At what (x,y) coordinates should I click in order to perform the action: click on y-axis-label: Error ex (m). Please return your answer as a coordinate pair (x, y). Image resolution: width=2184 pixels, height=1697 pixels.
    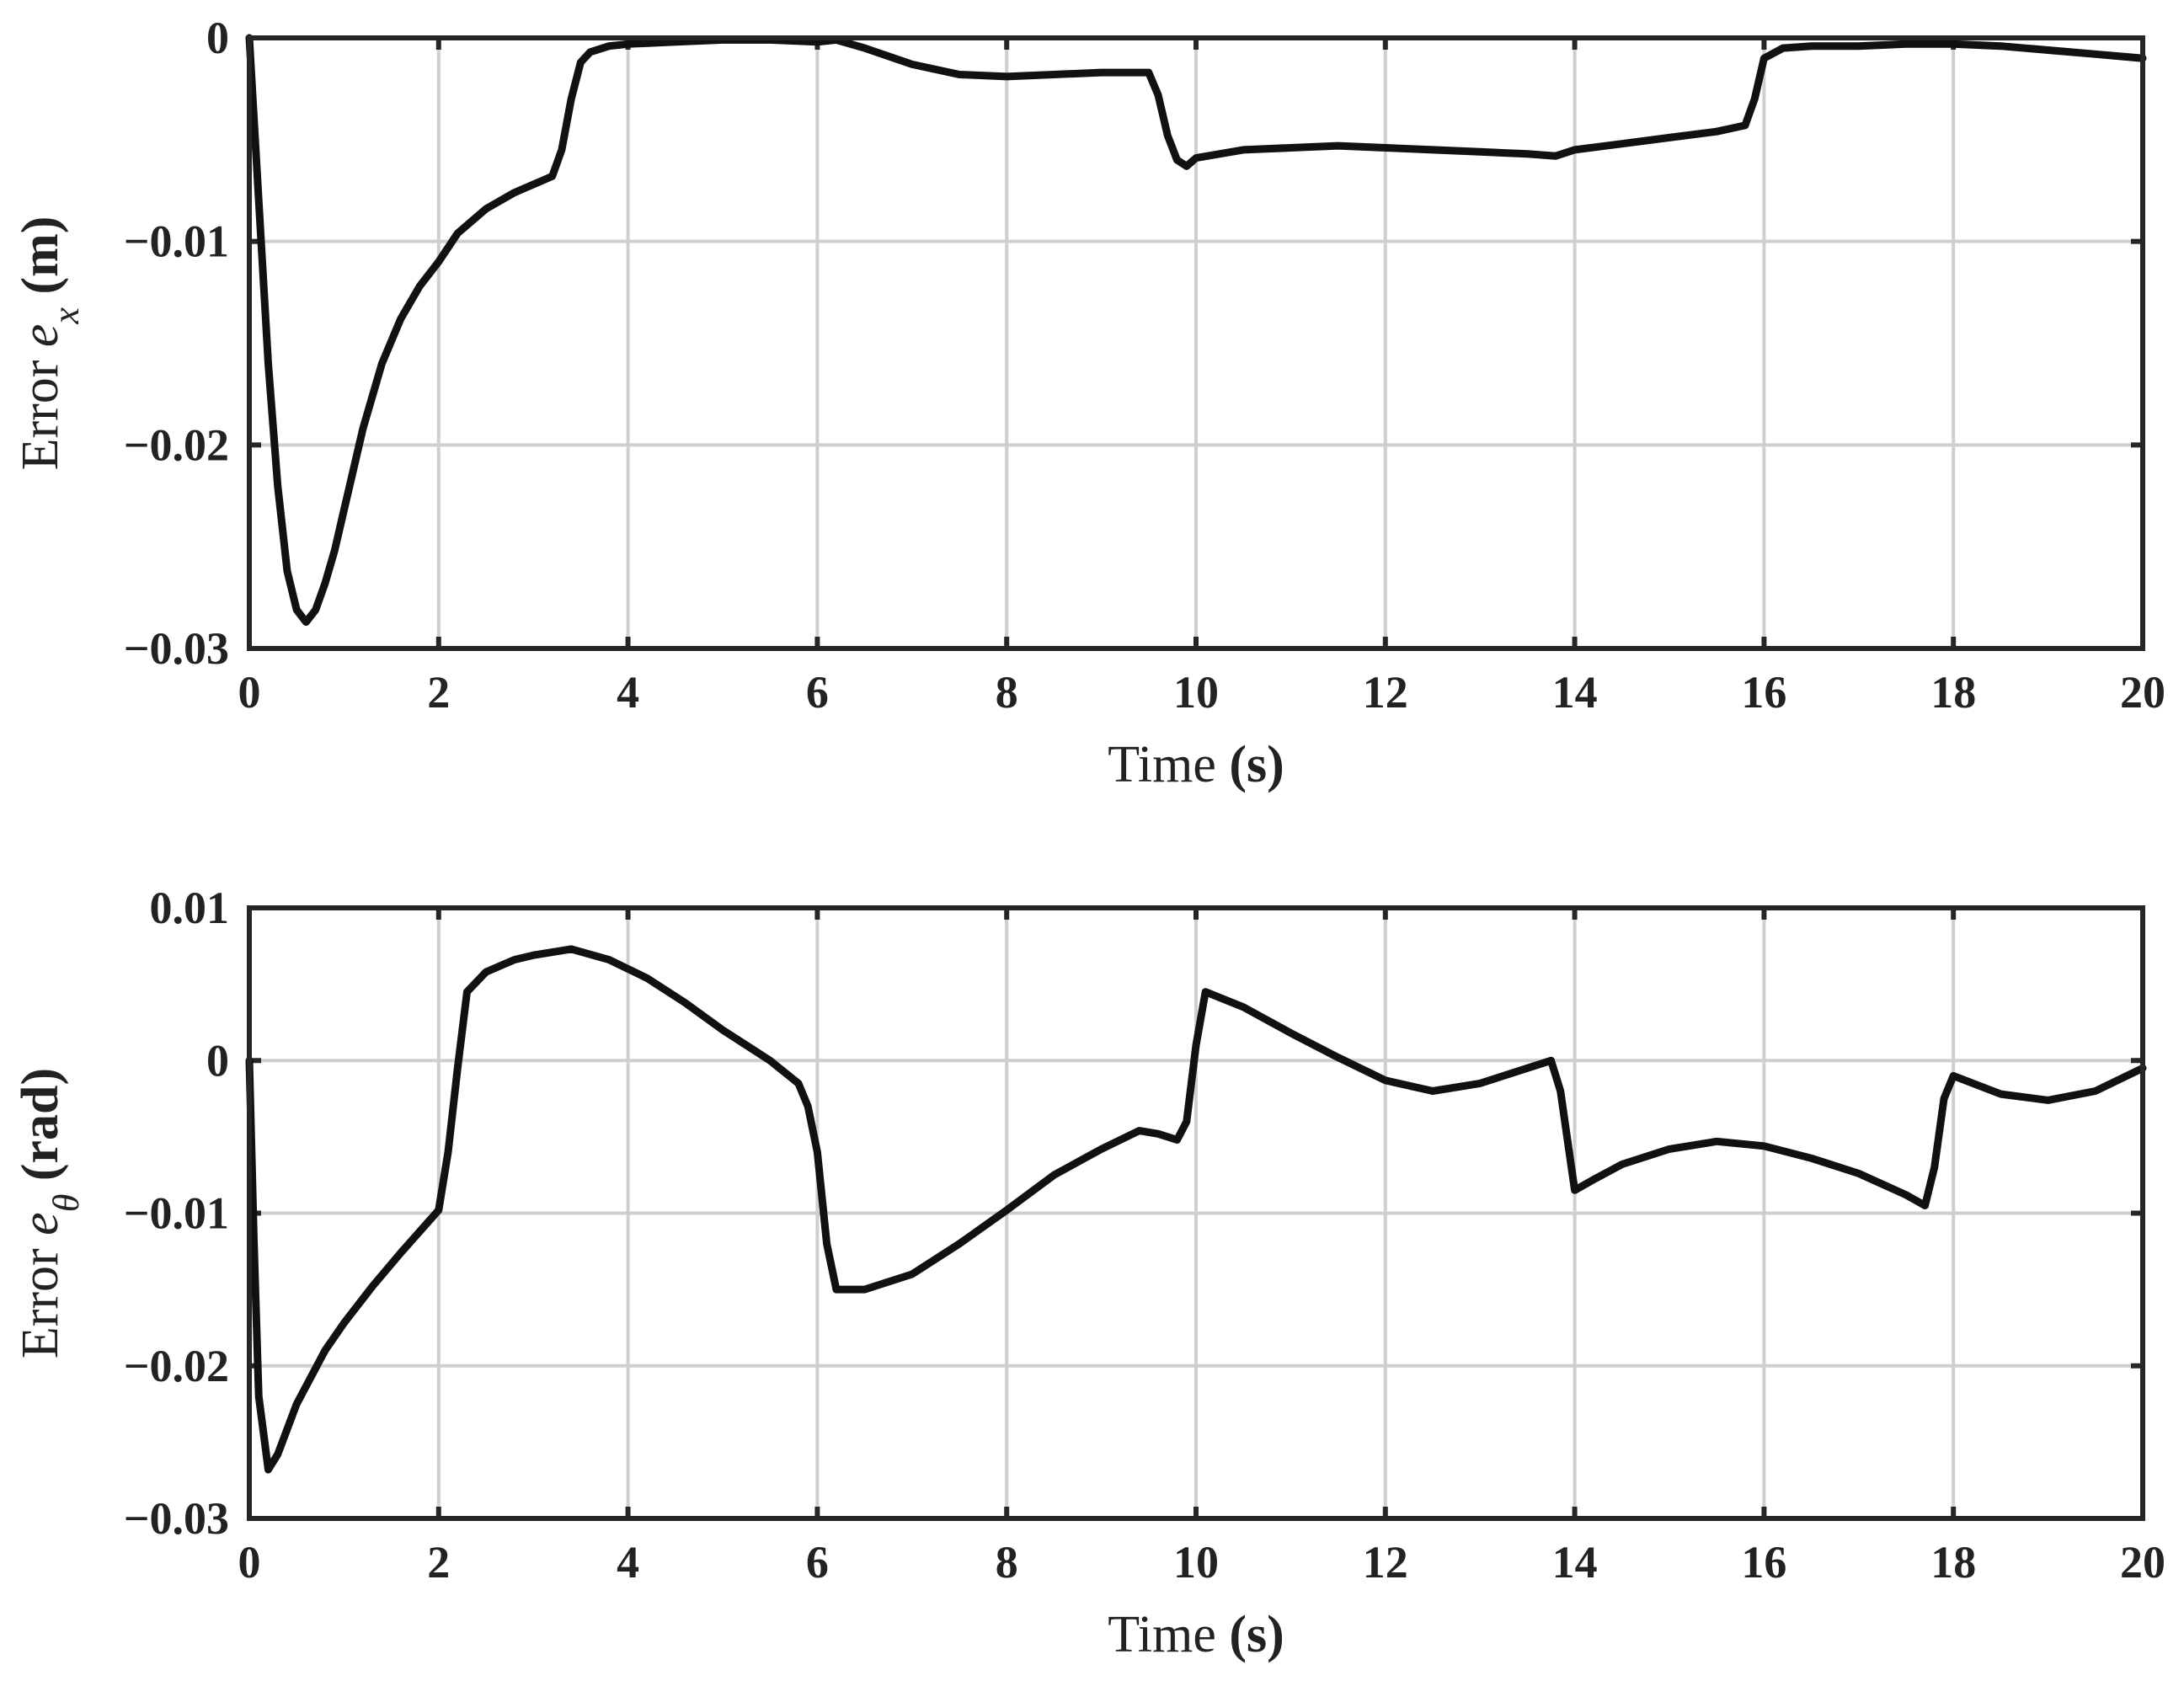
    Looking at the image, I should click on (49, 343).